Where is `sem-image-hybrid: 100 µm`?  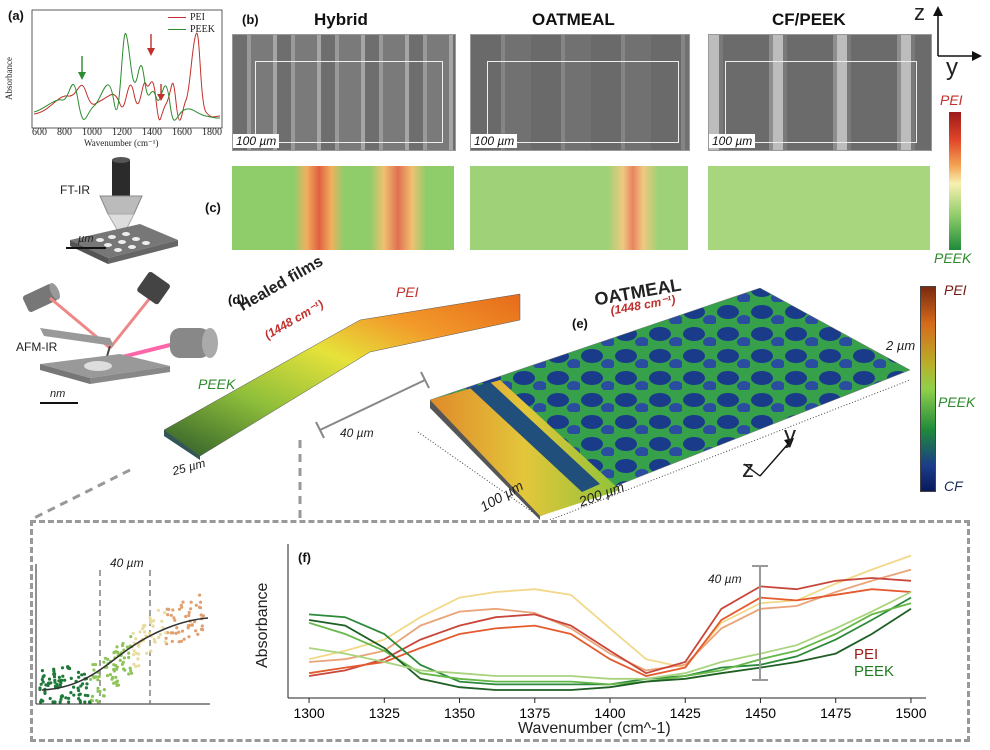
sem-image-hybrid: 100 µm is located at coordinates (344, 92).